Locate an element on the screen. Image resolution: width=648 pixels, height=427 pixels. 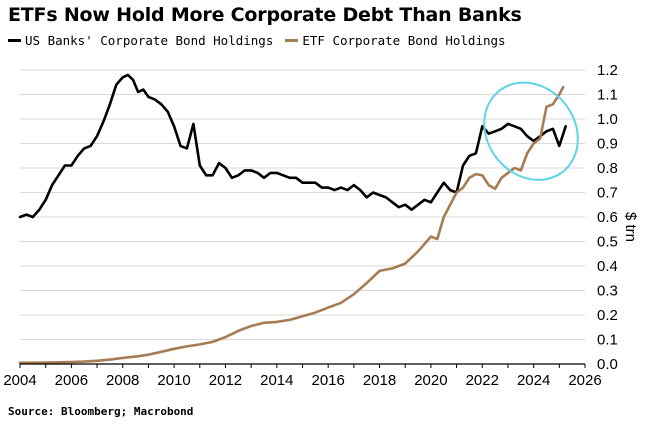
legend-swatch-banks is located at coordinates (14, 40).